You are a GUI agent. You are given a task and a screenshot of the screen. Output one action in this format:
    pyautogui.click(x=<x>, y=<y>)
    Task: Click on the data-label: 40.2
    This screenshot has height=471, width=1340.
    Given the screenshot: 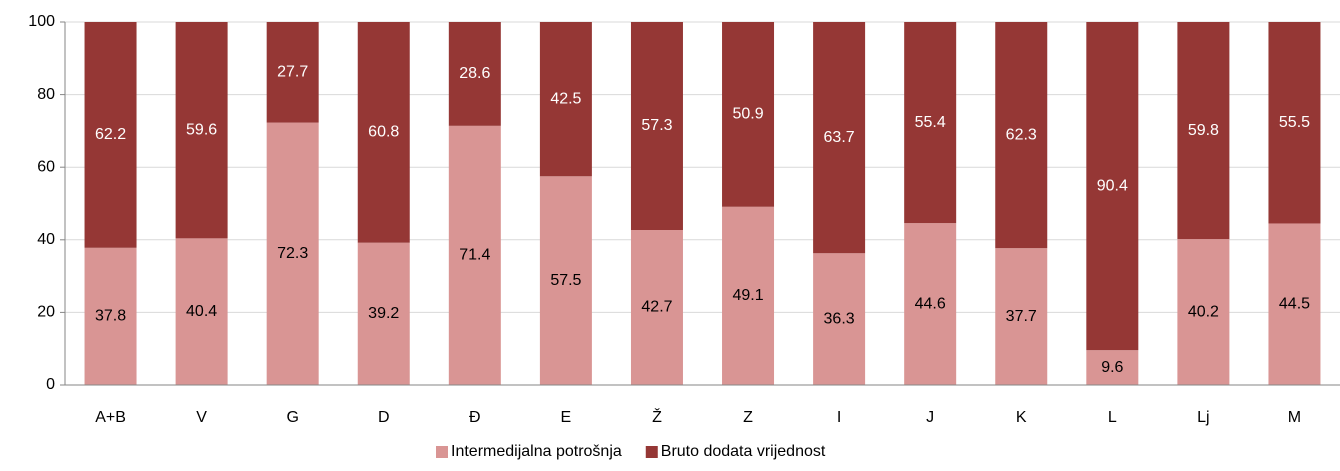 What is the action you would take?
    pyautogui.click(x=1203, y=311)
    